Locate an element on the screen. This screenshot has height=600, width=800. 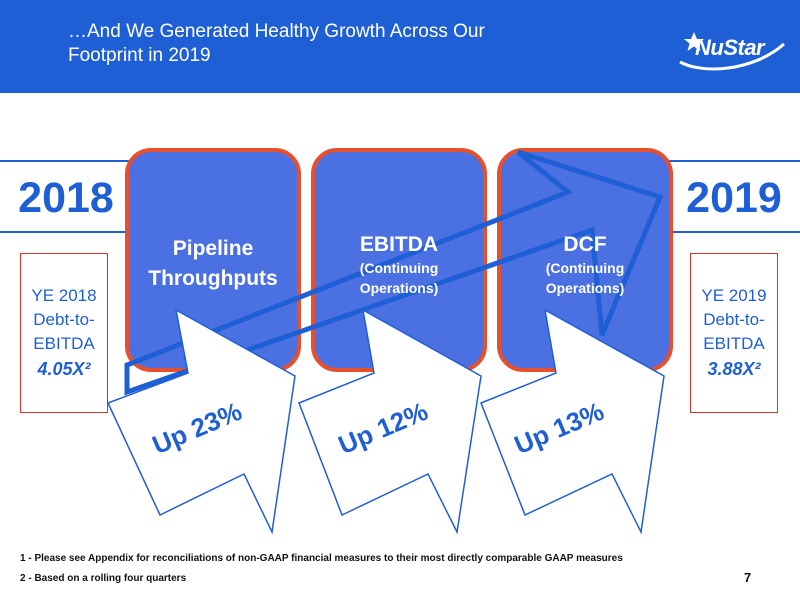
logo-star-icon is located at coordinates (694, 41).